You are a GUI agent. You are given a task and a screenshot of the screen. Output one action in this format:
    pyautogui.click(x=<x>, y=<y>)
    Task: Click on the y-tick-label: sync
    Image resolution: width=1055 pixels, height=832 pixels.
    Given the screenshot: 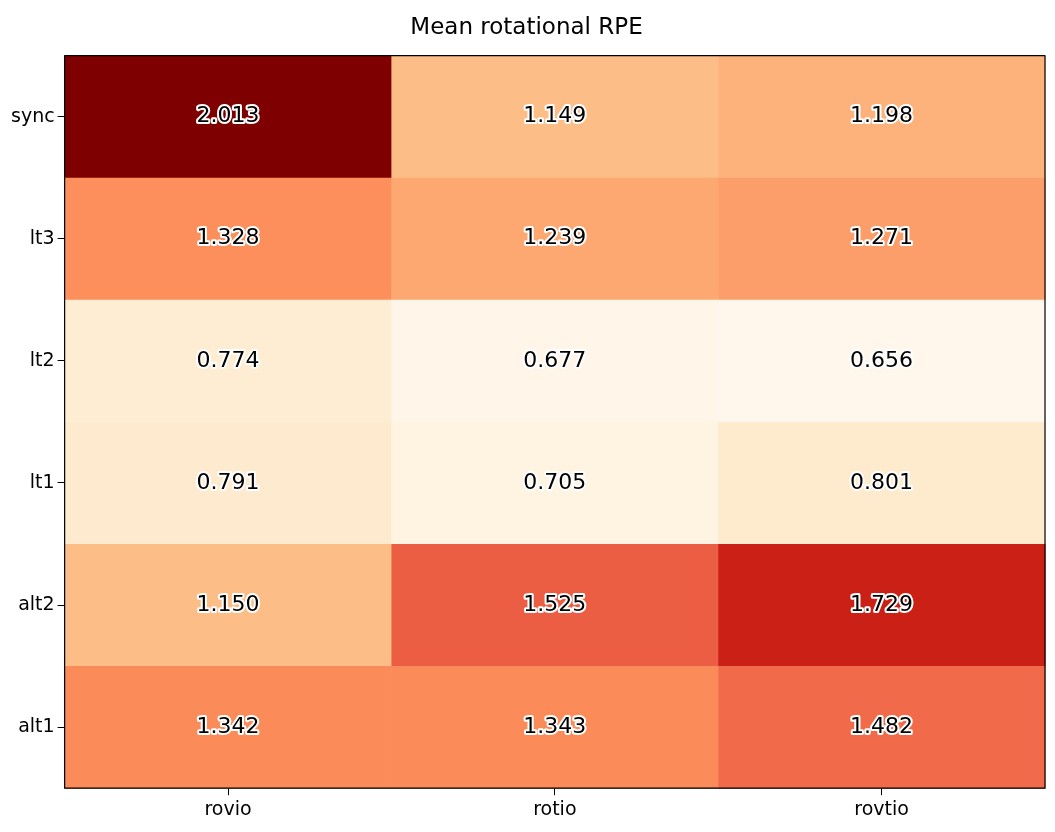 What is the action you would take?
    pyautogui.click(x=32, y=114)
    